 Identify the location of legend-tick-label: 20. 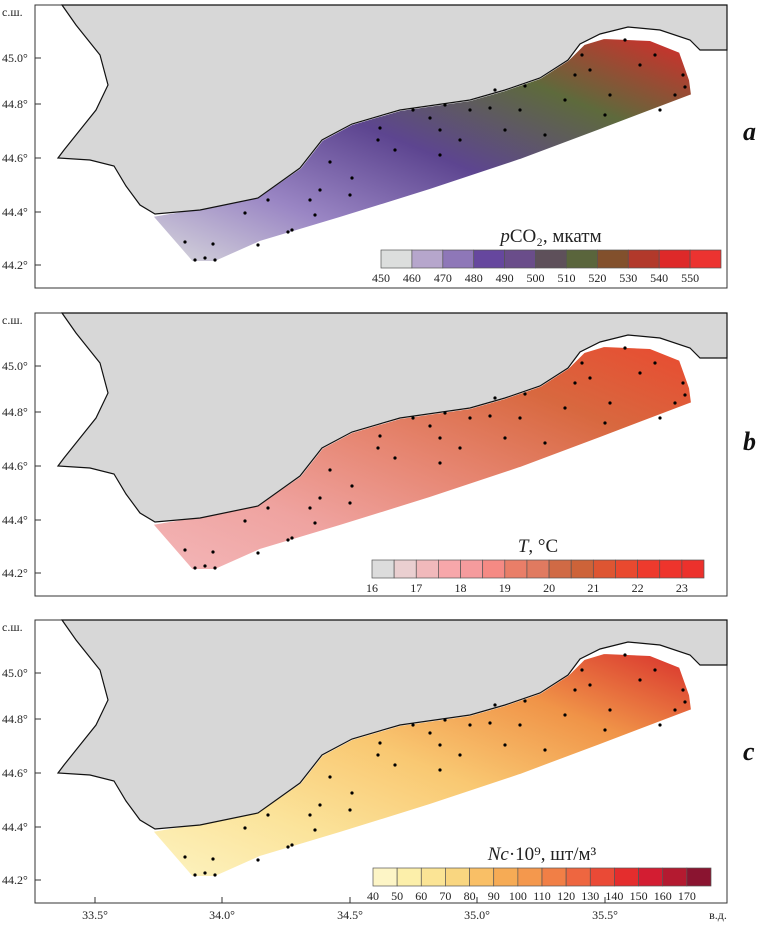
(549, 588).